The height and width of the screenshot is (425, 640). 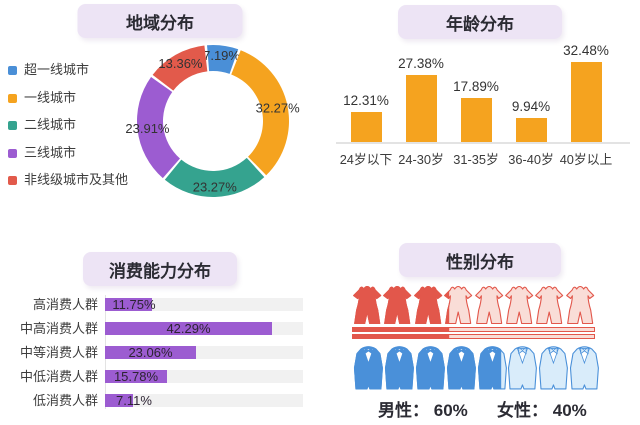 What do you see at coordinates (58, 376) in the screenshot?
I see `consumption-category-label: 中低消费人群` at bounding box center [58, 376].